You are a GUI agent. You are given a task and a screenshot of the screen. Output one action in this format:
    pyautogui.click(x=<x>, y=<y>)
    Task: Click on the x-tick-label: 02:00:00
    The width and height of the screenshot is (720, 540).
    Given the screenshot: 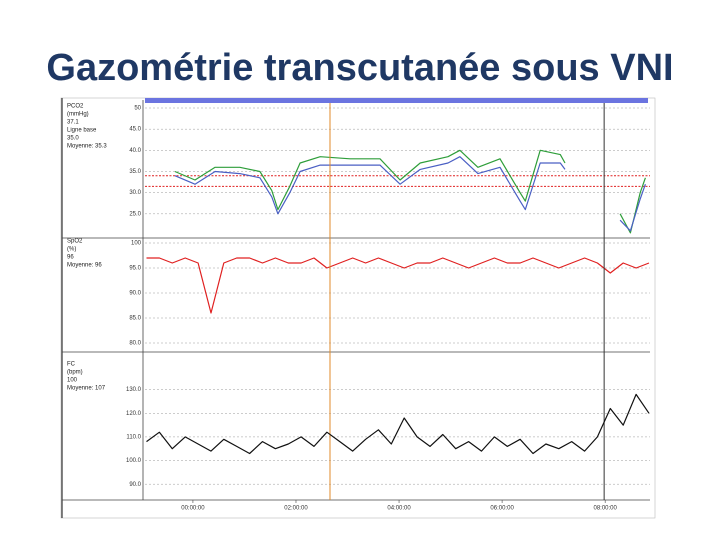 What is the action you would take?
    pyautogui.click(x=296, y=509)
    